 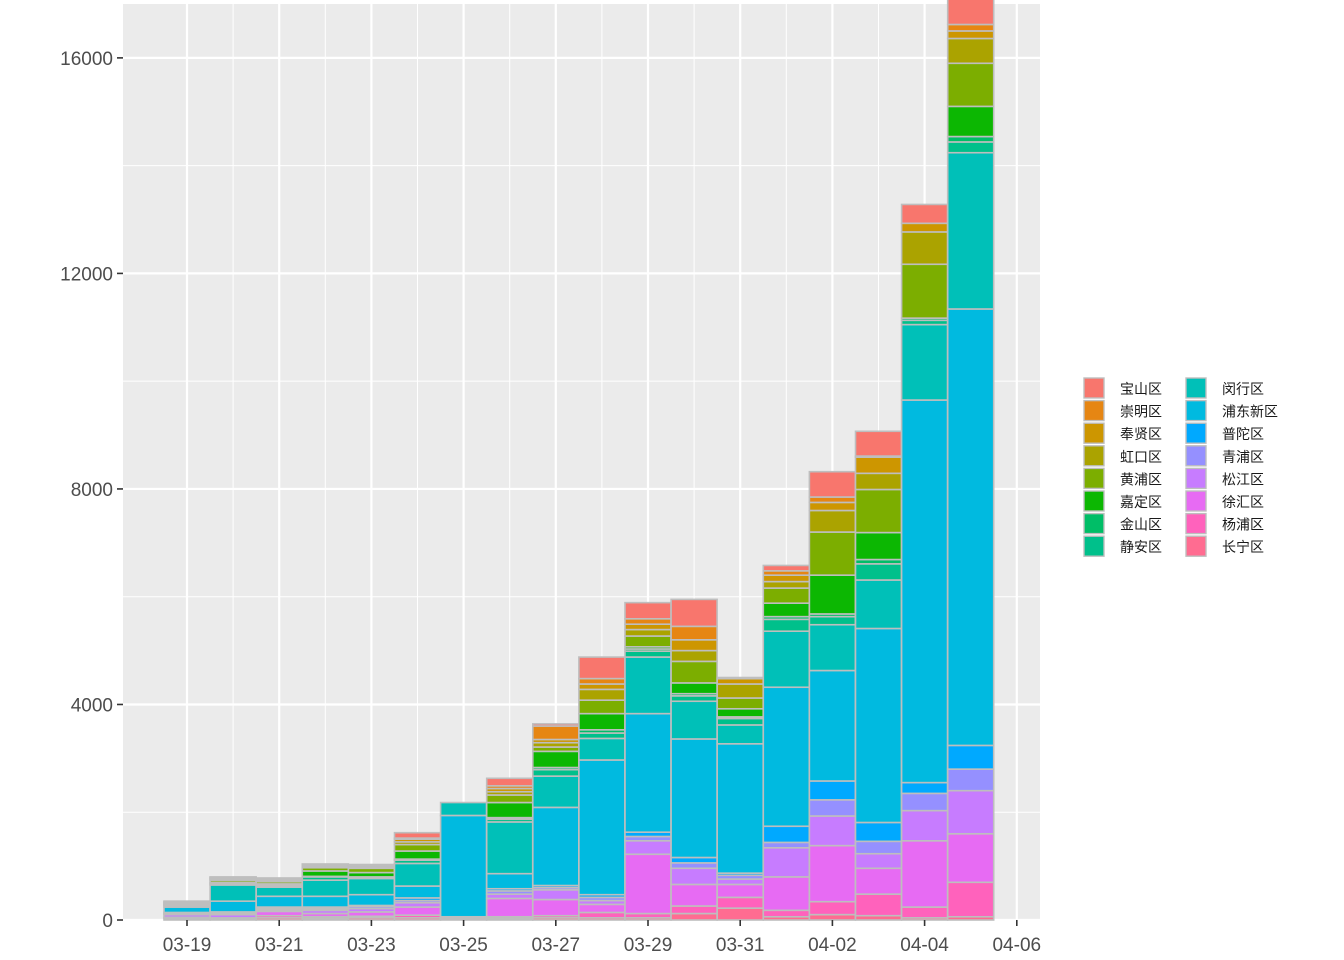 I want to click on y-tick-label: 4000, so click(x=92, y=705).